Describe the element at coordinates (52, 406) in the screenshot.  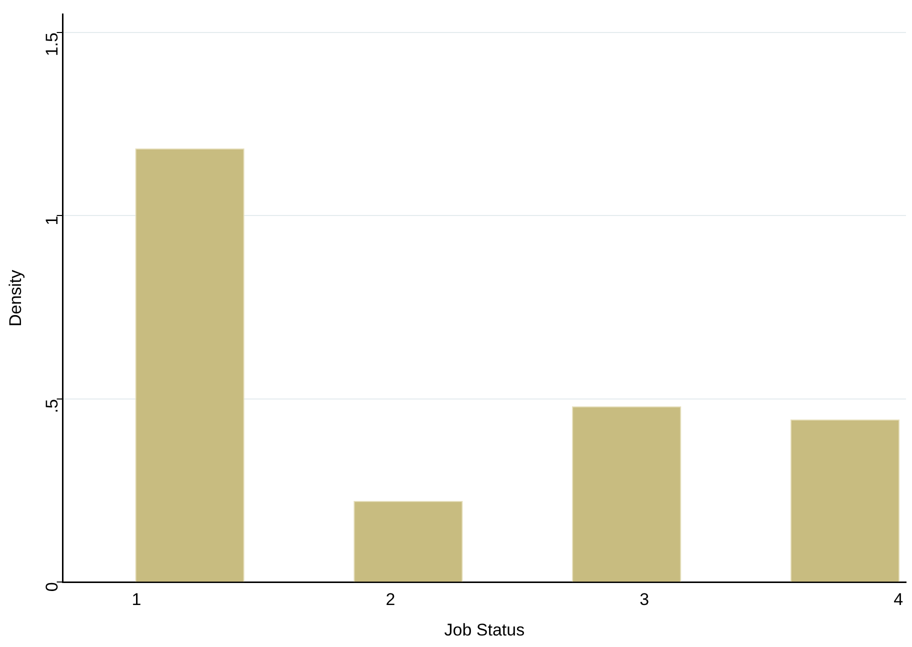
I see `y-tick-label: .5` at that location.